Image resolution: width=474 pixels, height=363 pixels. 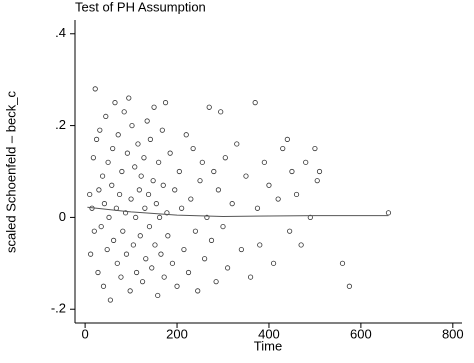 What do you see at coordinates (361, 333) in the screenshot?
I see `x-tick-label: 600` at bounding box center [361, 333].